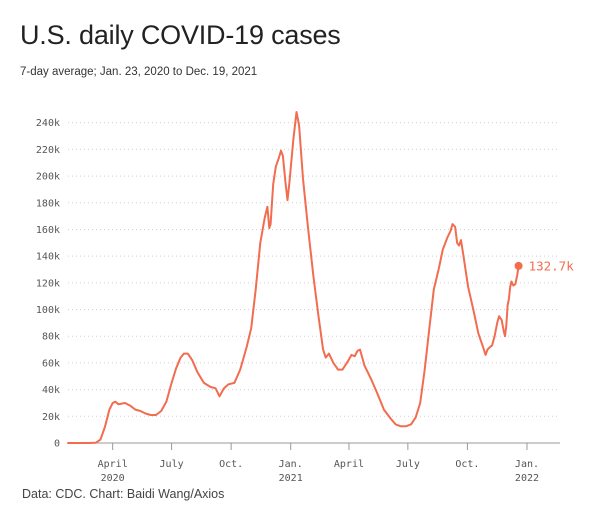 Image resolution: width=603 pixels, height=525 pixels. I want to click on y-tick-label: 160k, so click(48, 230).